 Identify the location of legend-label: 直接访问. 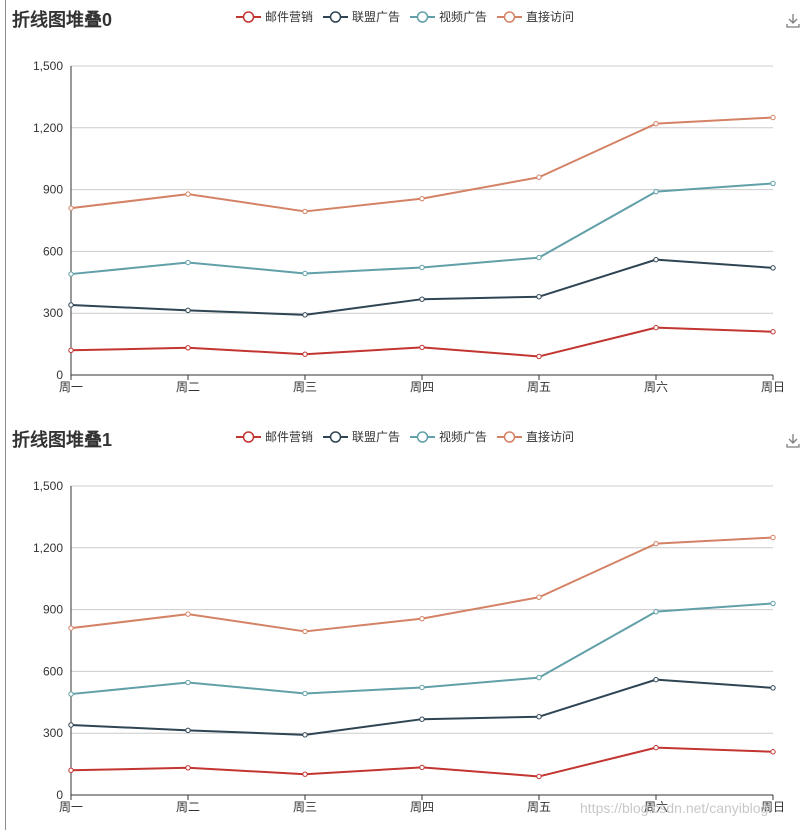
(550, 437).